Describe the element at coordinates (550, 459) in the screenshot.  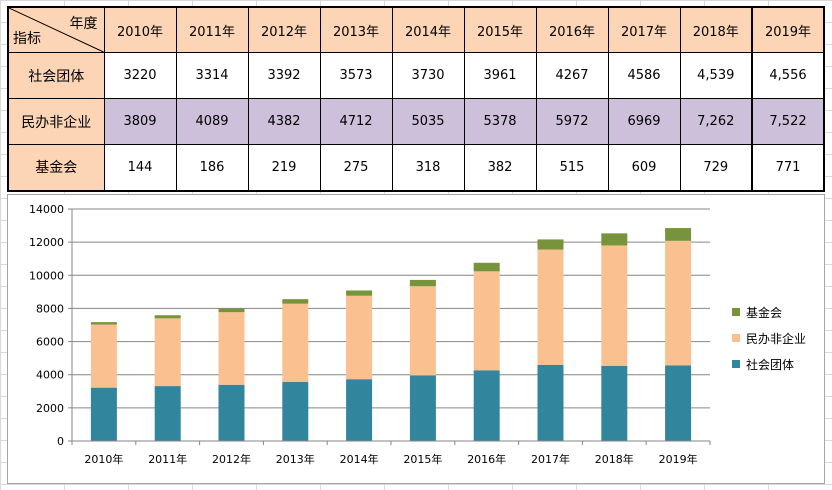
I see `x-tick-label: 2017年` at that location.